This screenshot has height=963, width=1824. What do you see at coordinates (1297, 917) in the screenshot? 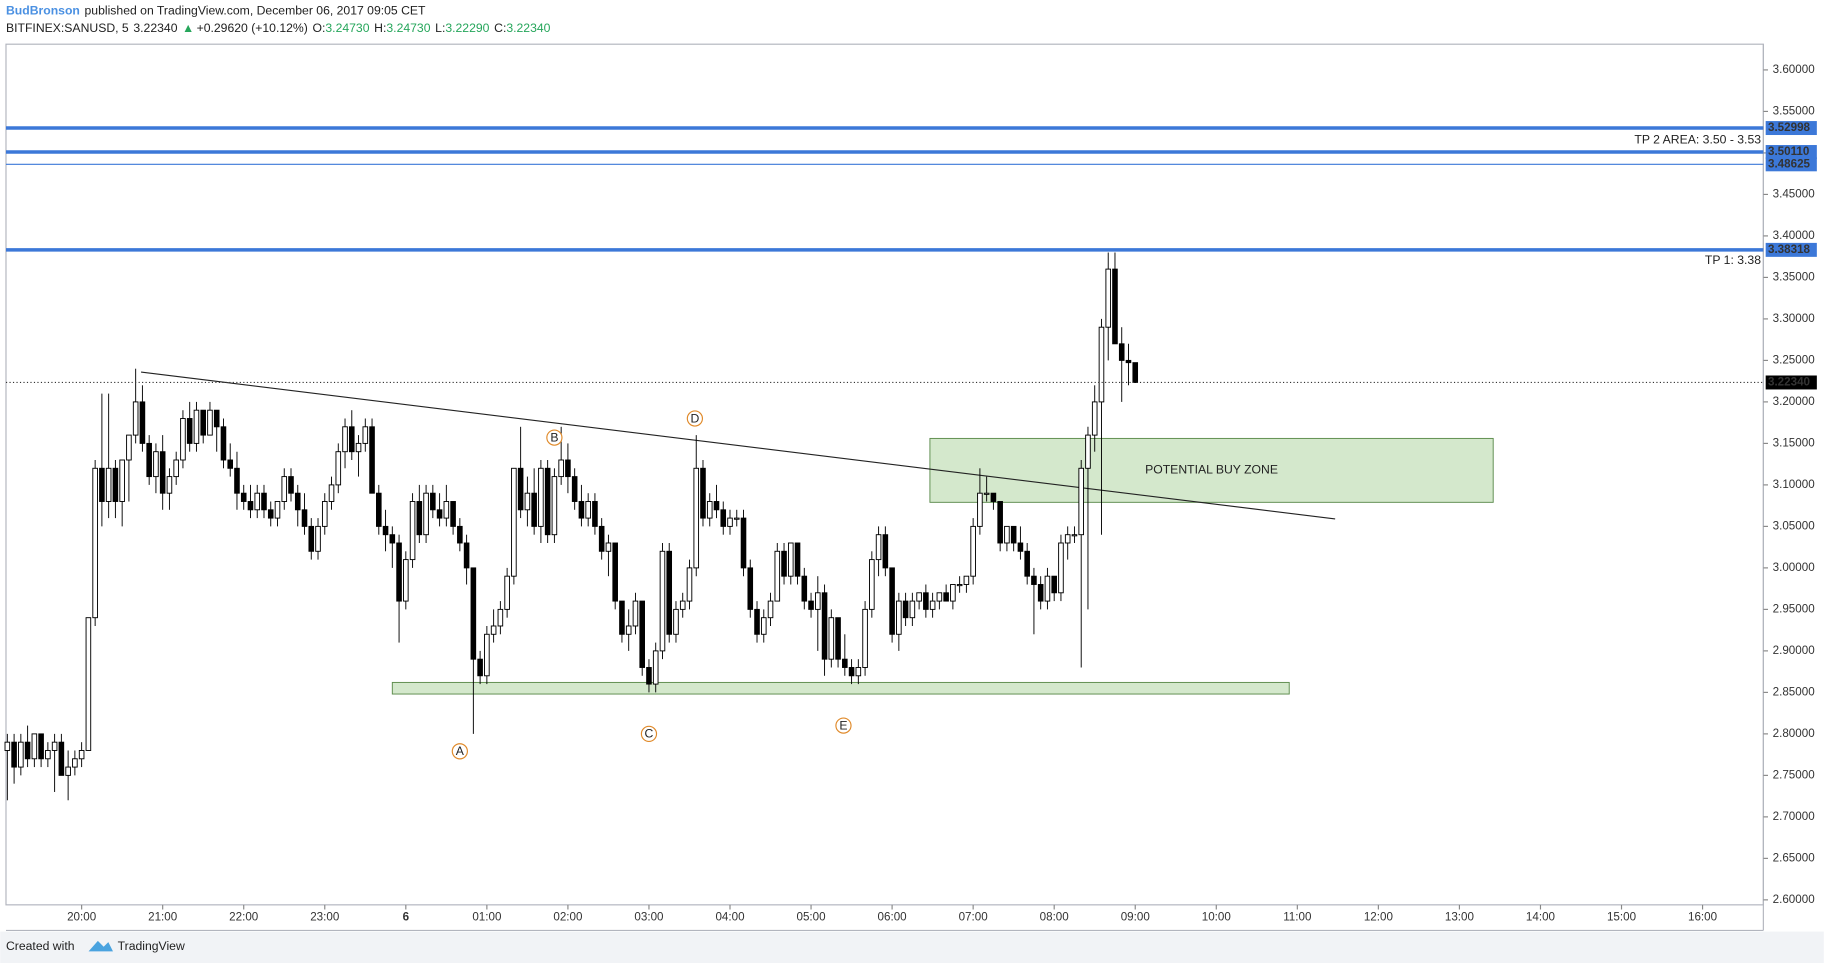
I see `x-tick-label: 11:00` at bounding box center [1297, 917].